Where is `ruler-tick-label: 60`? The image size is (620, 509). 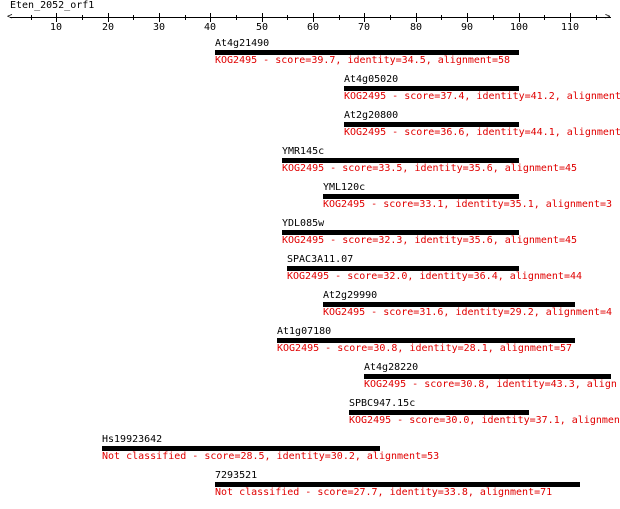
ruler-tick-label: 60 is located at coordinates (313, 27).